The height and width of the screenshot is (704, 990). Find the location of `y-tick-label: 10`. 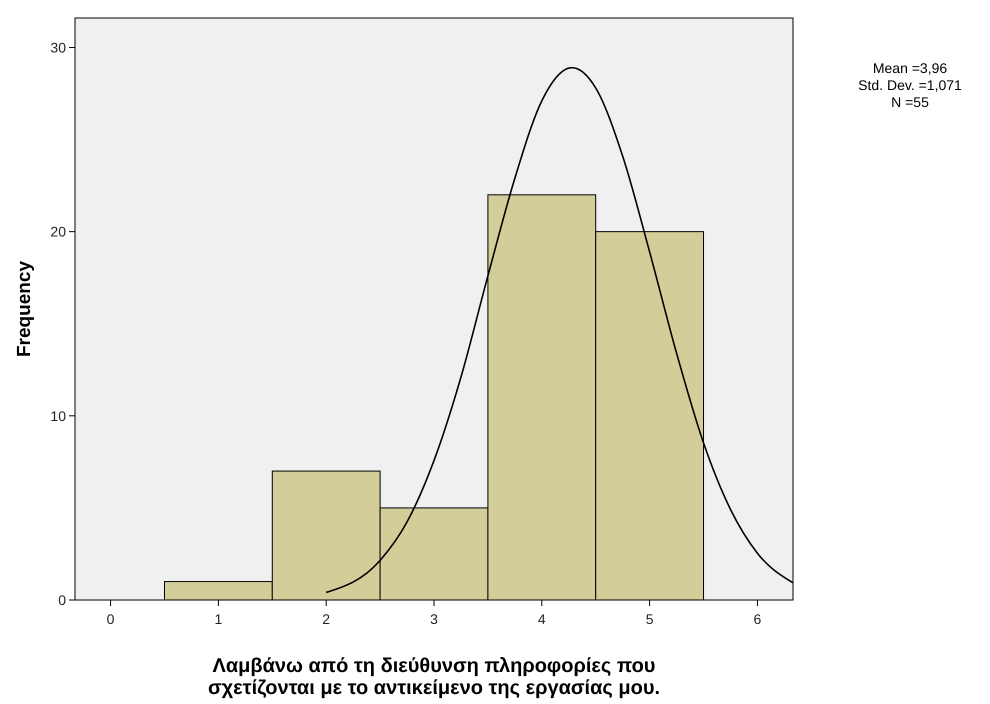

y-tick-label: 10 is located at coordinates (58, 416).